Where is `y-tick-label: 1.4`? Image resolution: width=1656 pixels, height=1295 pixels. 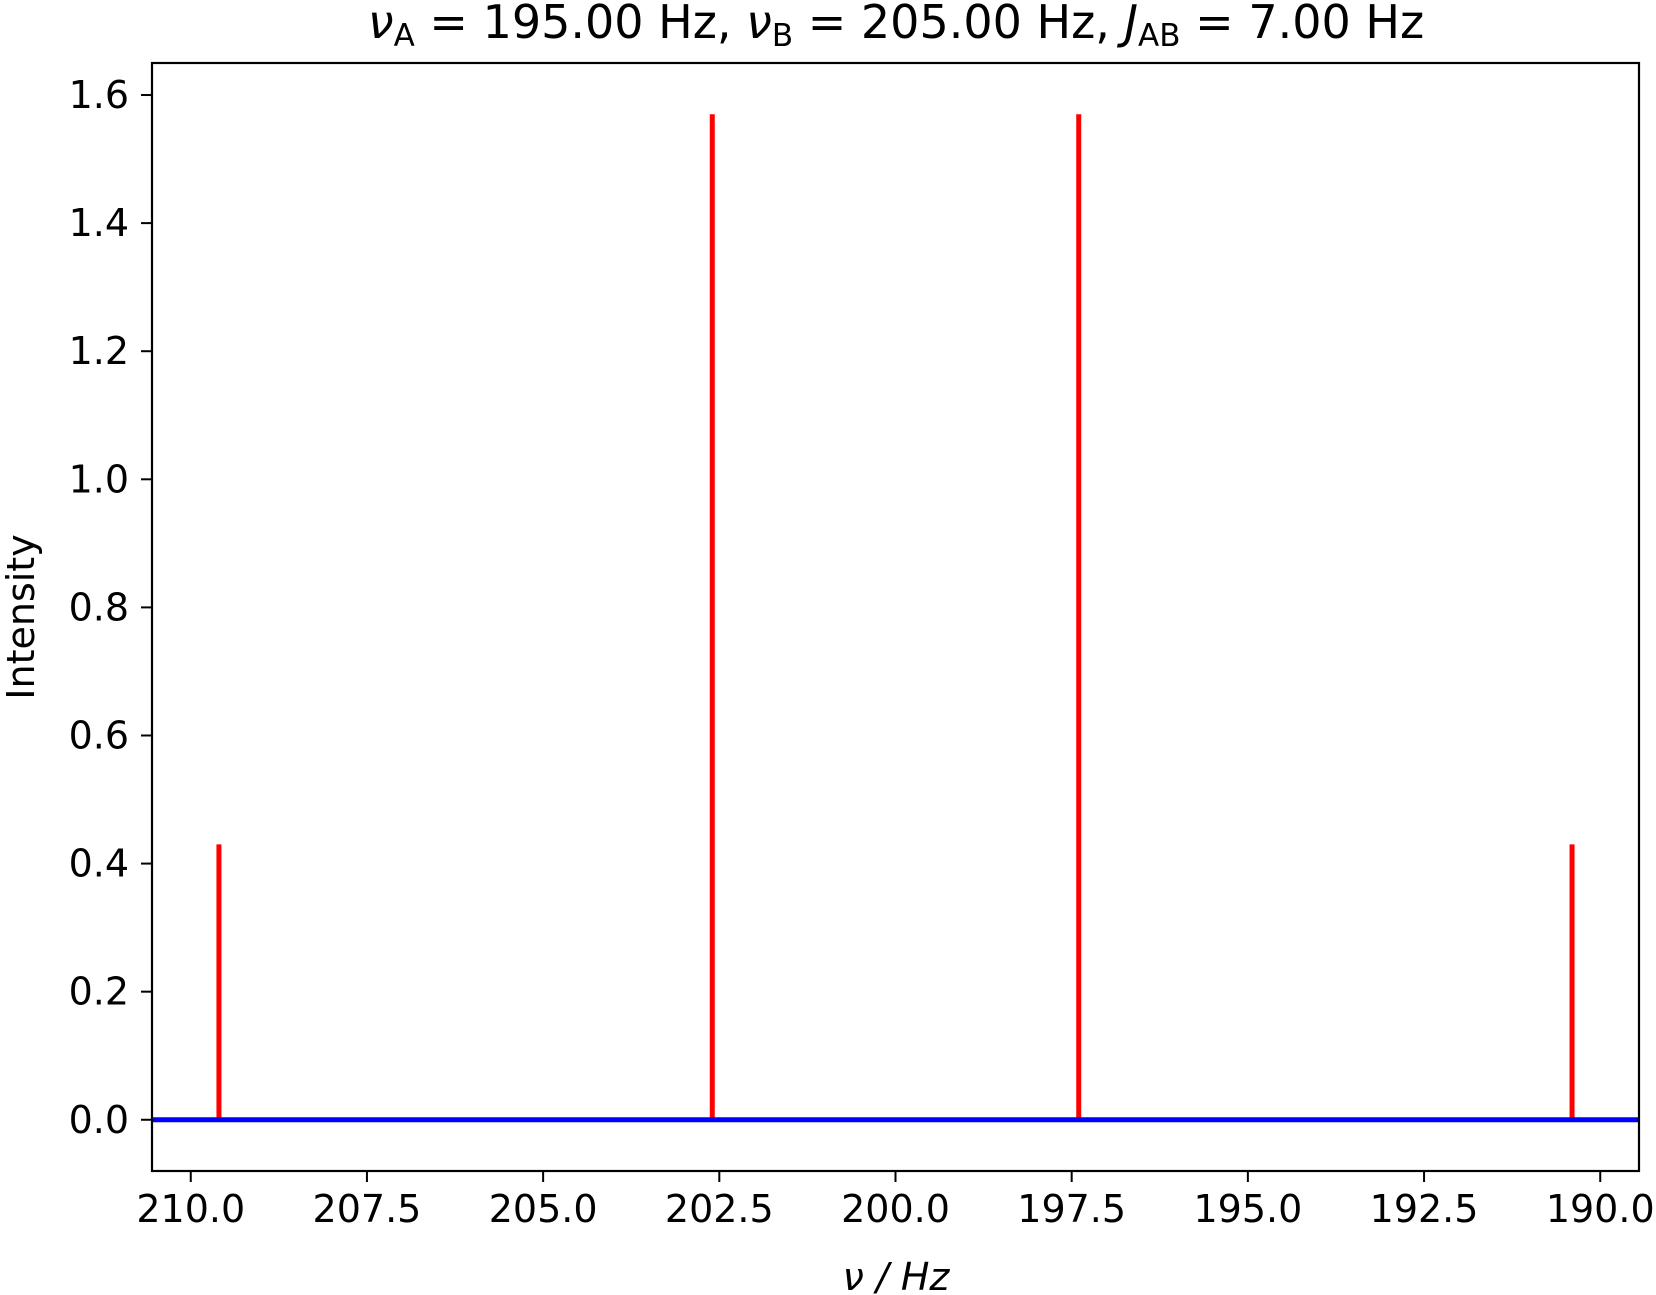 y-tick-label: 1.4 is located at coordinates (99, 223).